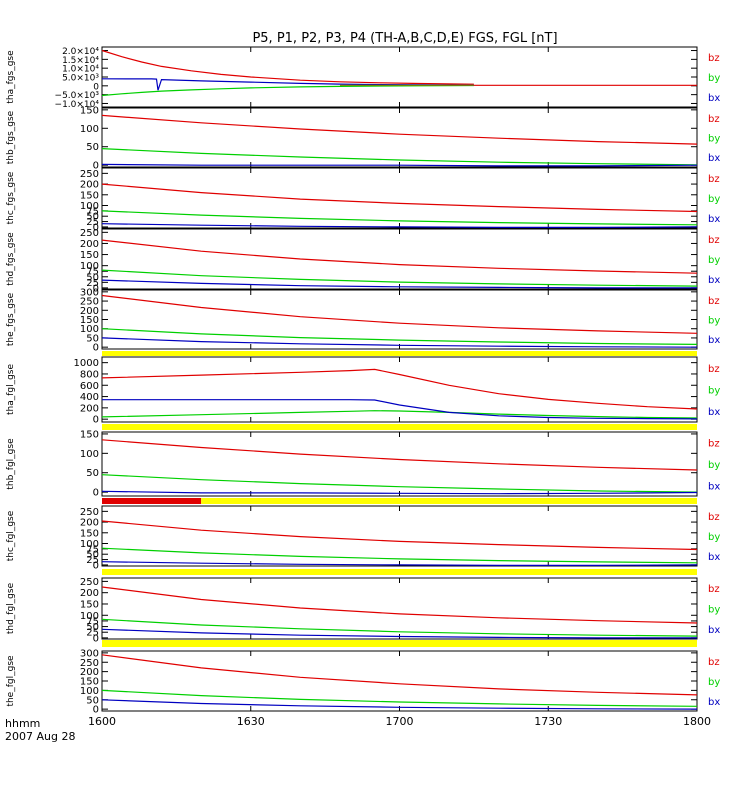 The height and width of the screenshot is (800, 750). Describe the element at coordinates (40, 736) in the screenshot. I see `x-axis-date: 2007 Aug 28` at that location.